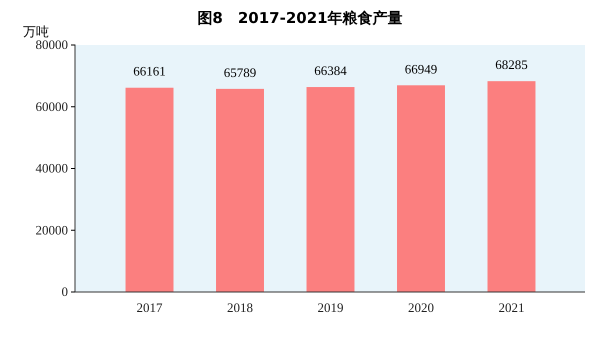 Image resolution: width=600 pixels, height=348 pixels. I want to click on data-label: 66161, so click(149, 71).